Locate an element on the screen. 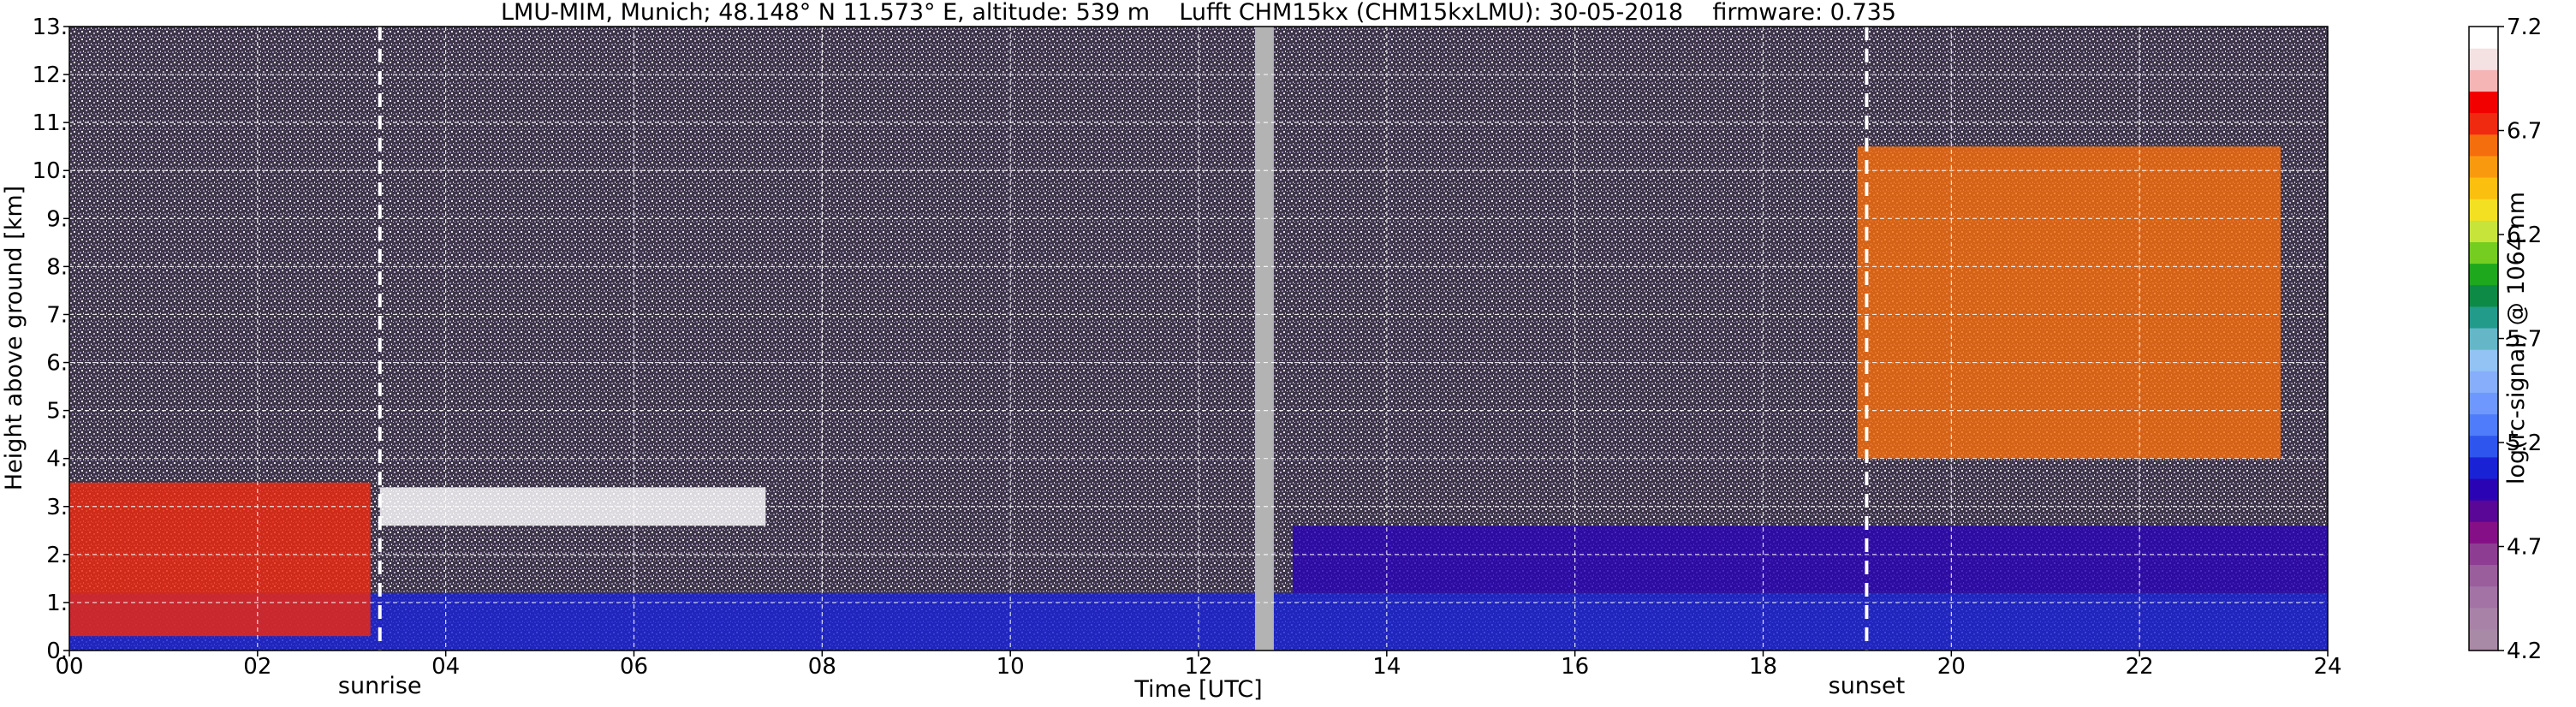 The height and width of the screenshot is (707, 2576). no-data-gap is located at coordinates (1264, 339).